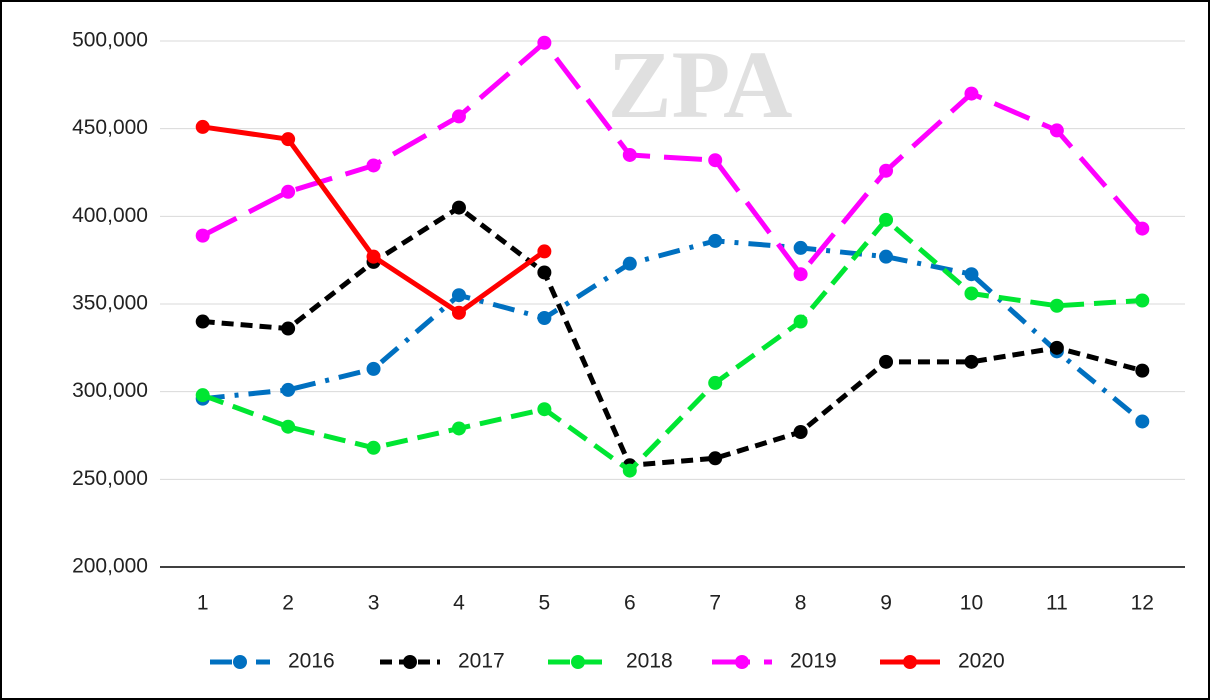 This screenshot has height=700, width=1210. I want to click on x-tick-label: 10, so click(971, 603).